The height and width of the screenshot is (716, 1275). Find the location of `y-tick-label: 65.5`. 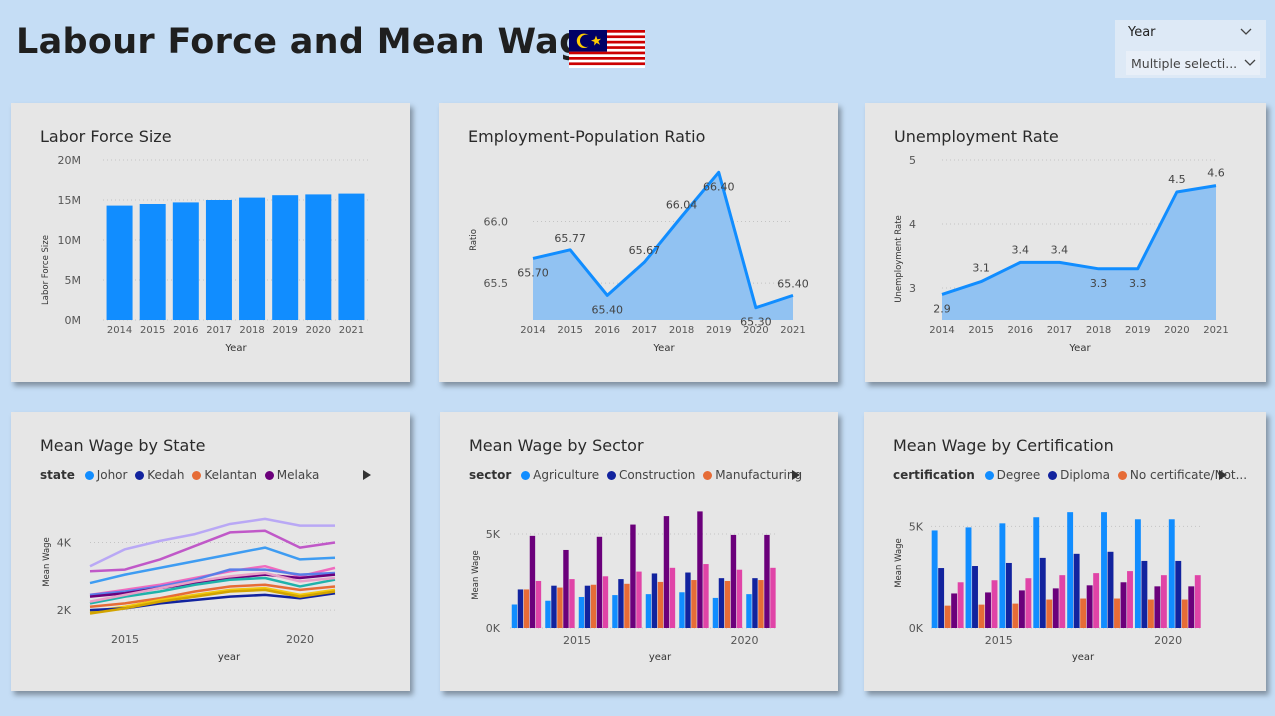

y-tick-label: 65.5 is located at coordinates (496, 283).